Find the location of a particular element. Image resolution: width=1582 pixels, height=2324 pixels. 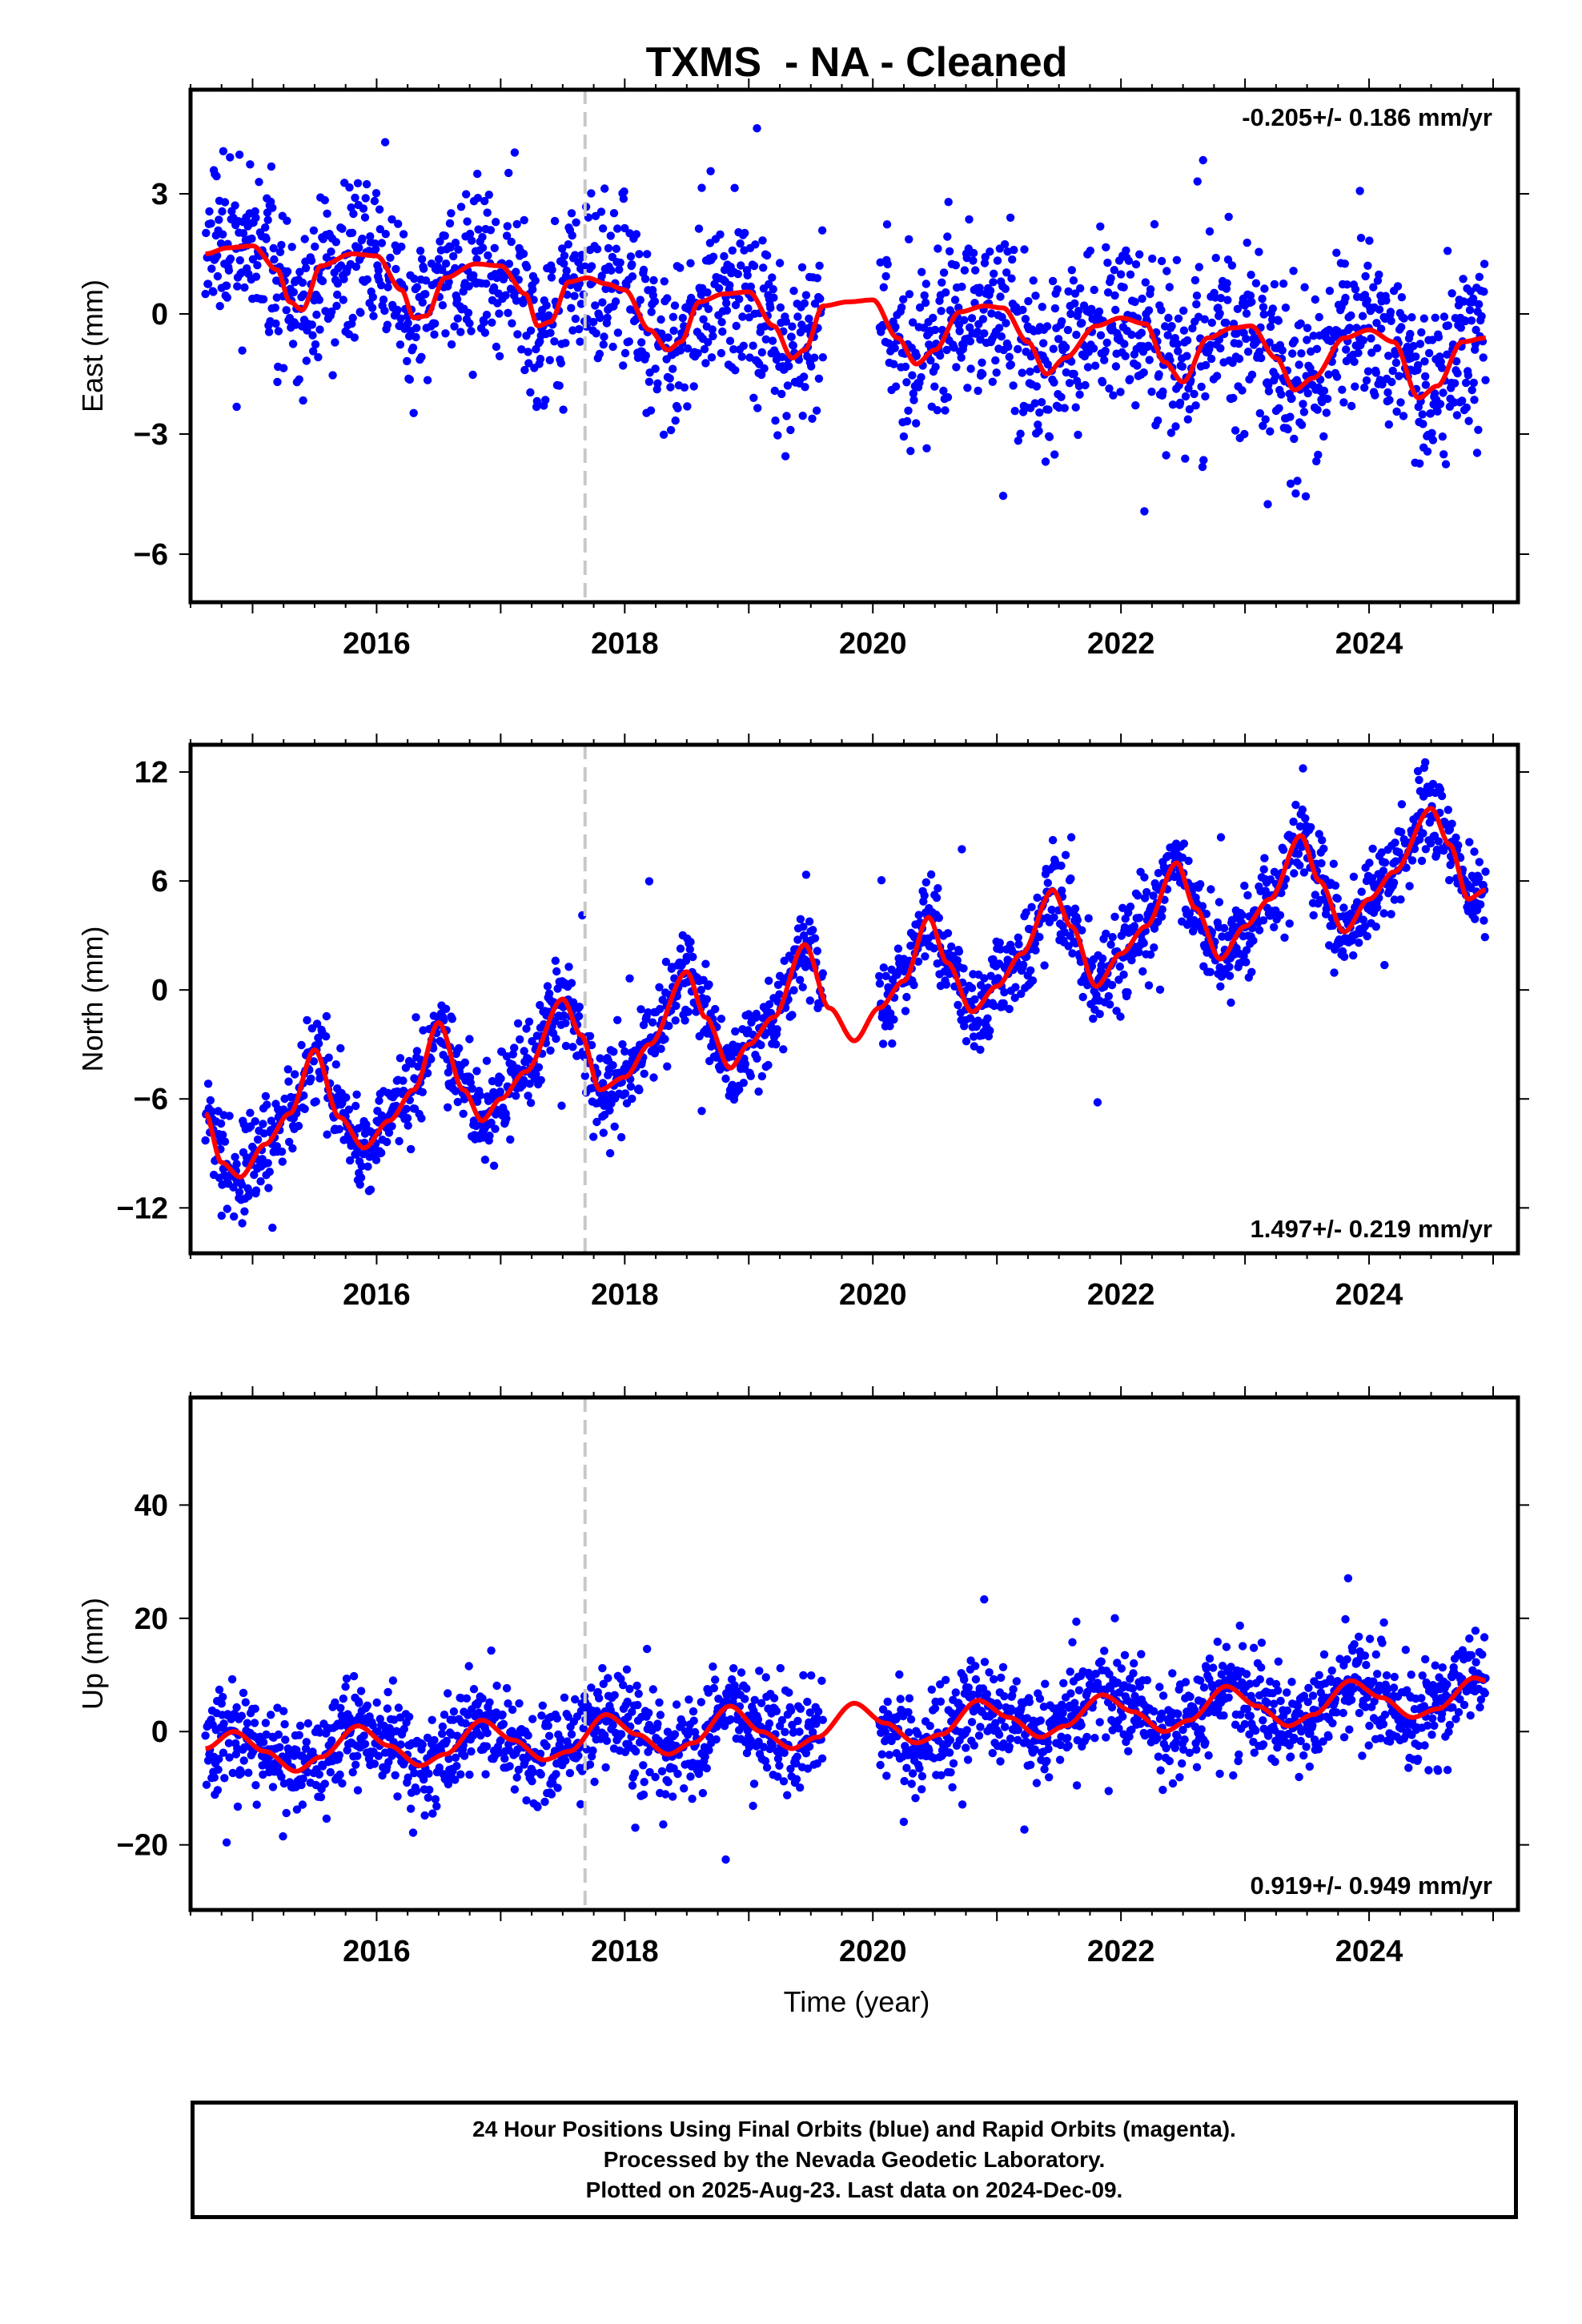

y-tick-label: −6 is located at coordinates (151, 555).